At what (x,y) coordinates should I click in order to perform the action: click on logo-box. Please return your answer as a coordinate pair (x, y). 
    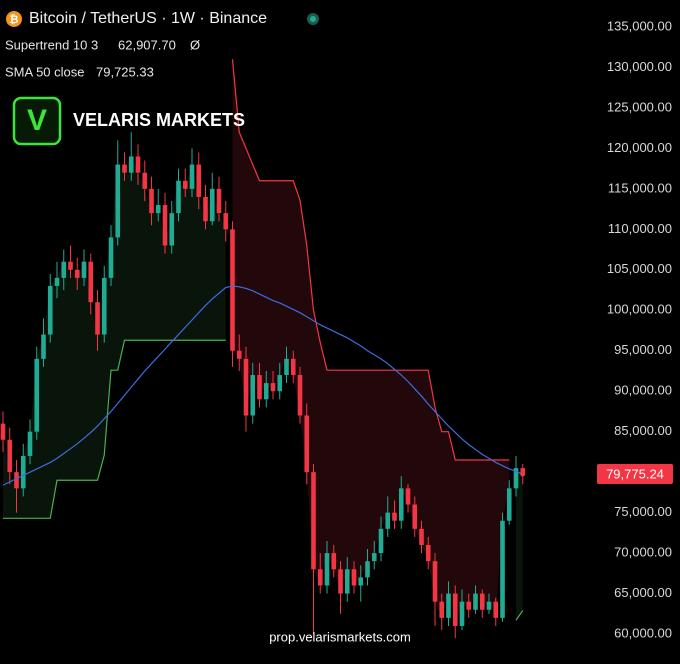
    Looking at the image, I should click on (37, 121).